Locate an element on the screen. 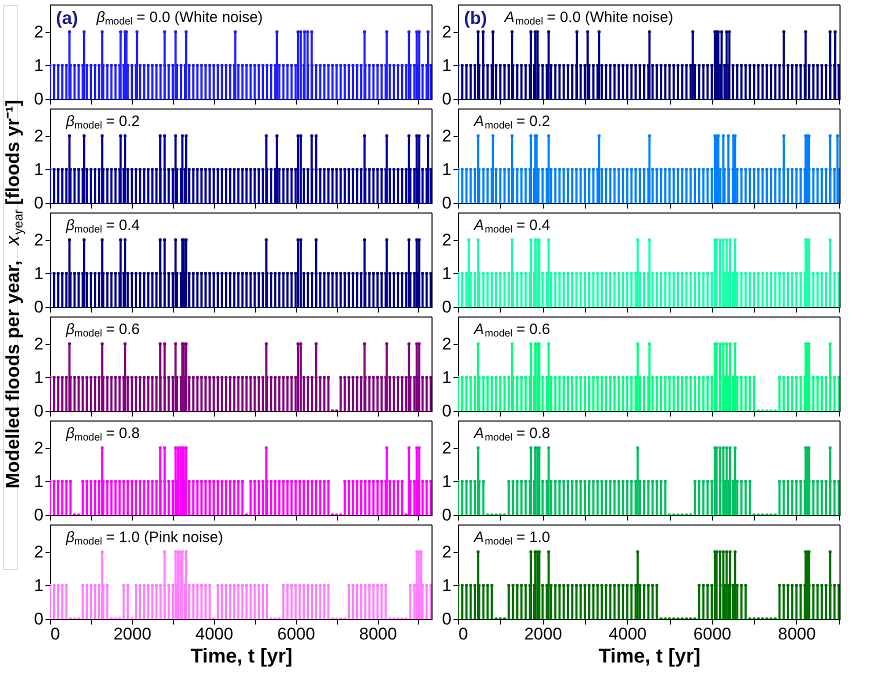 The height and width of the screenshot is (692, 896). annotation: (b) is located at coordinates (475, 18).